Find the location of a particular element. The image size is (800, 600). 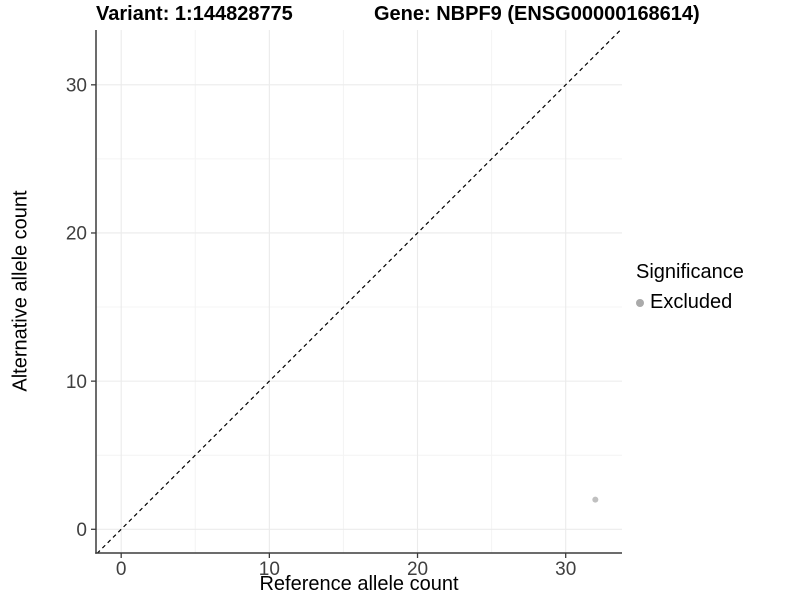

x-axis-ticks: 0 10 20 30 is located at coordinates (346, 566).